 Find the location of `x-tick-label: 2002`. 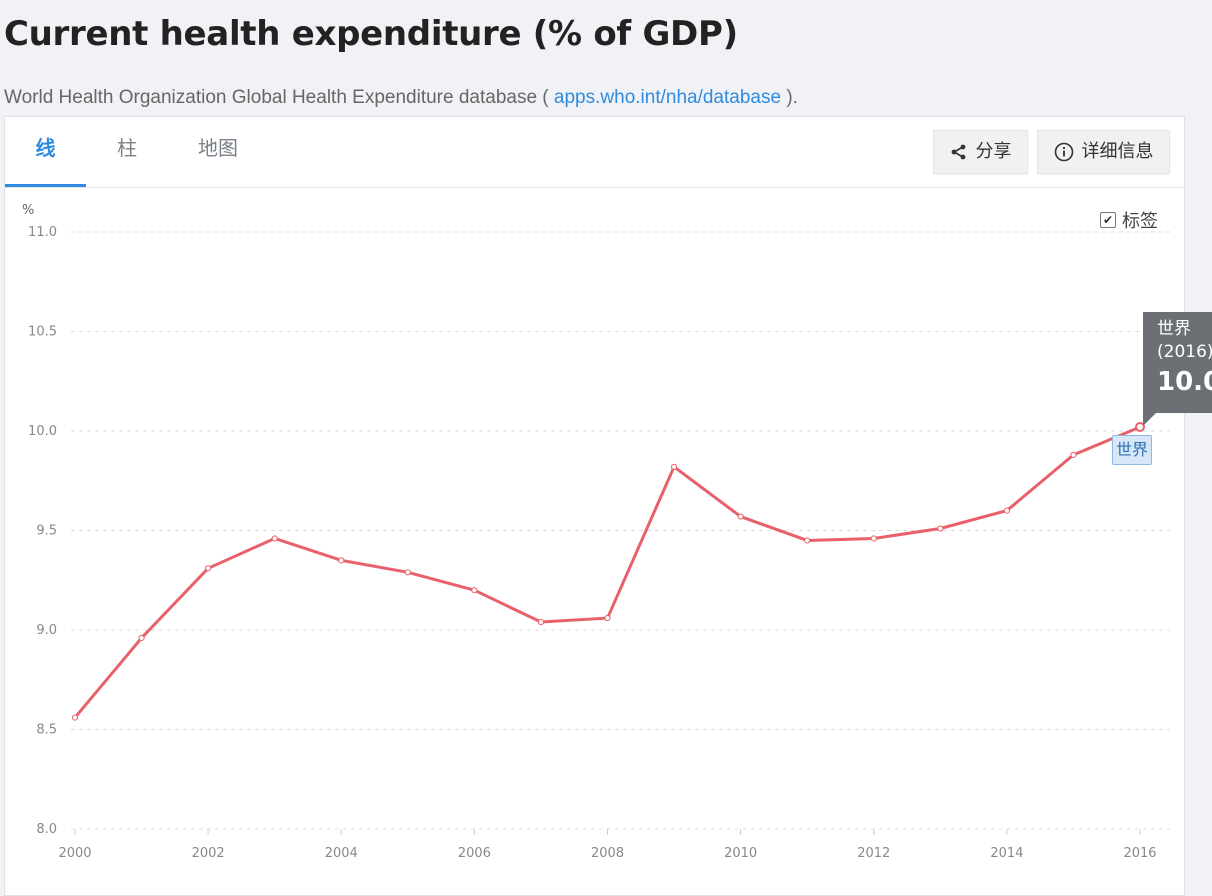

x-tick-label: 2002 is located at coordinates (208, 853).